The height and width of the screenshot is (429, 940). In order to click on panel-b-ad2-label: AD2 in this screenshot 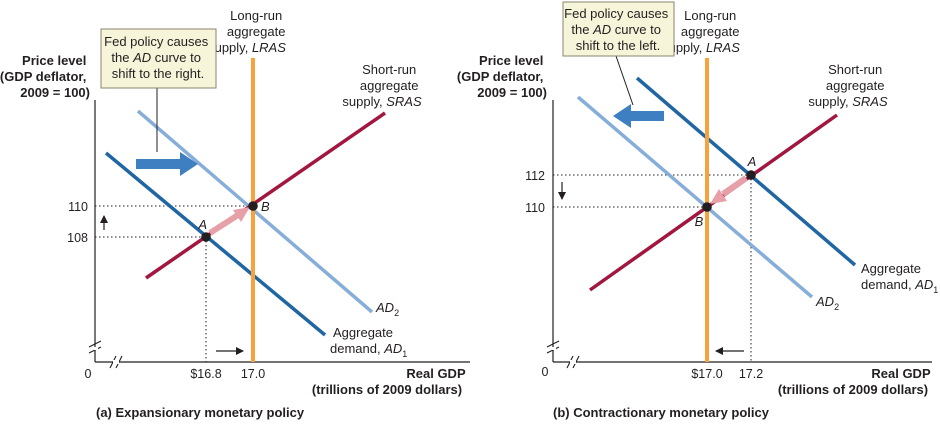, I will do `click(827, 303)`.